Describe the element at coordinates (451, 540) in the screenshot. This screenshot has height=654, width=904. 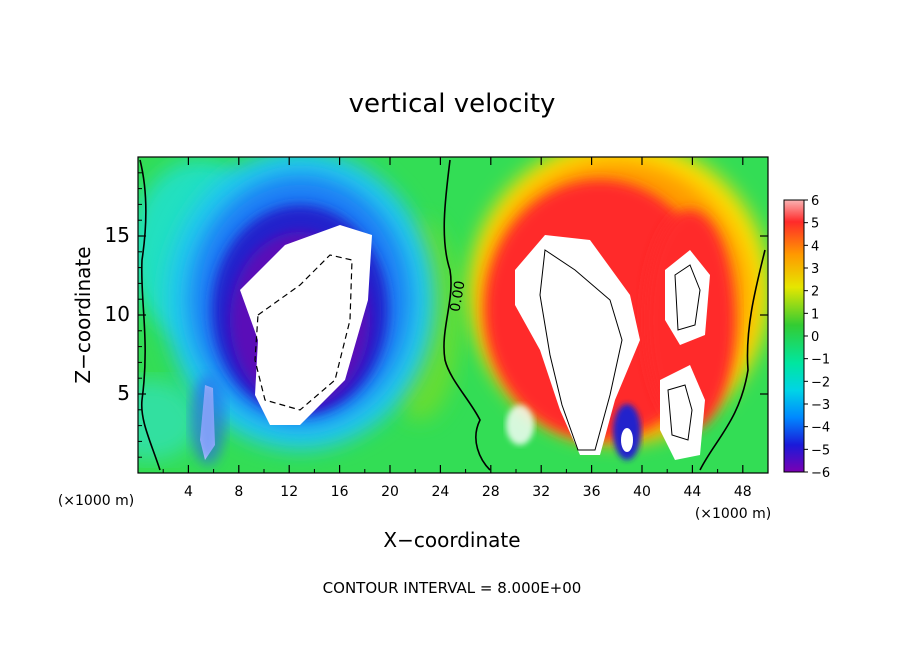
I see `x-axis-title: X−coordinate` at that location.